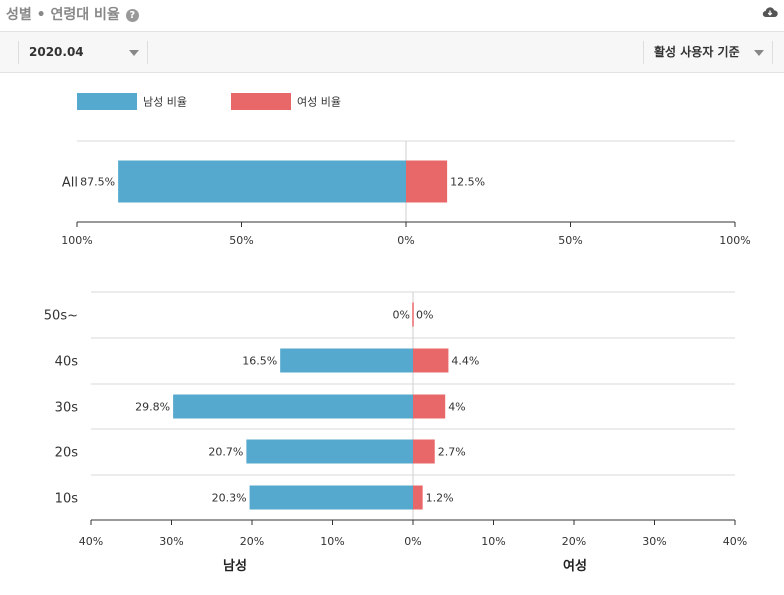 This screenshot has width=784, height=595. I want to click on side-label-male: 남성, so click(235, 566).